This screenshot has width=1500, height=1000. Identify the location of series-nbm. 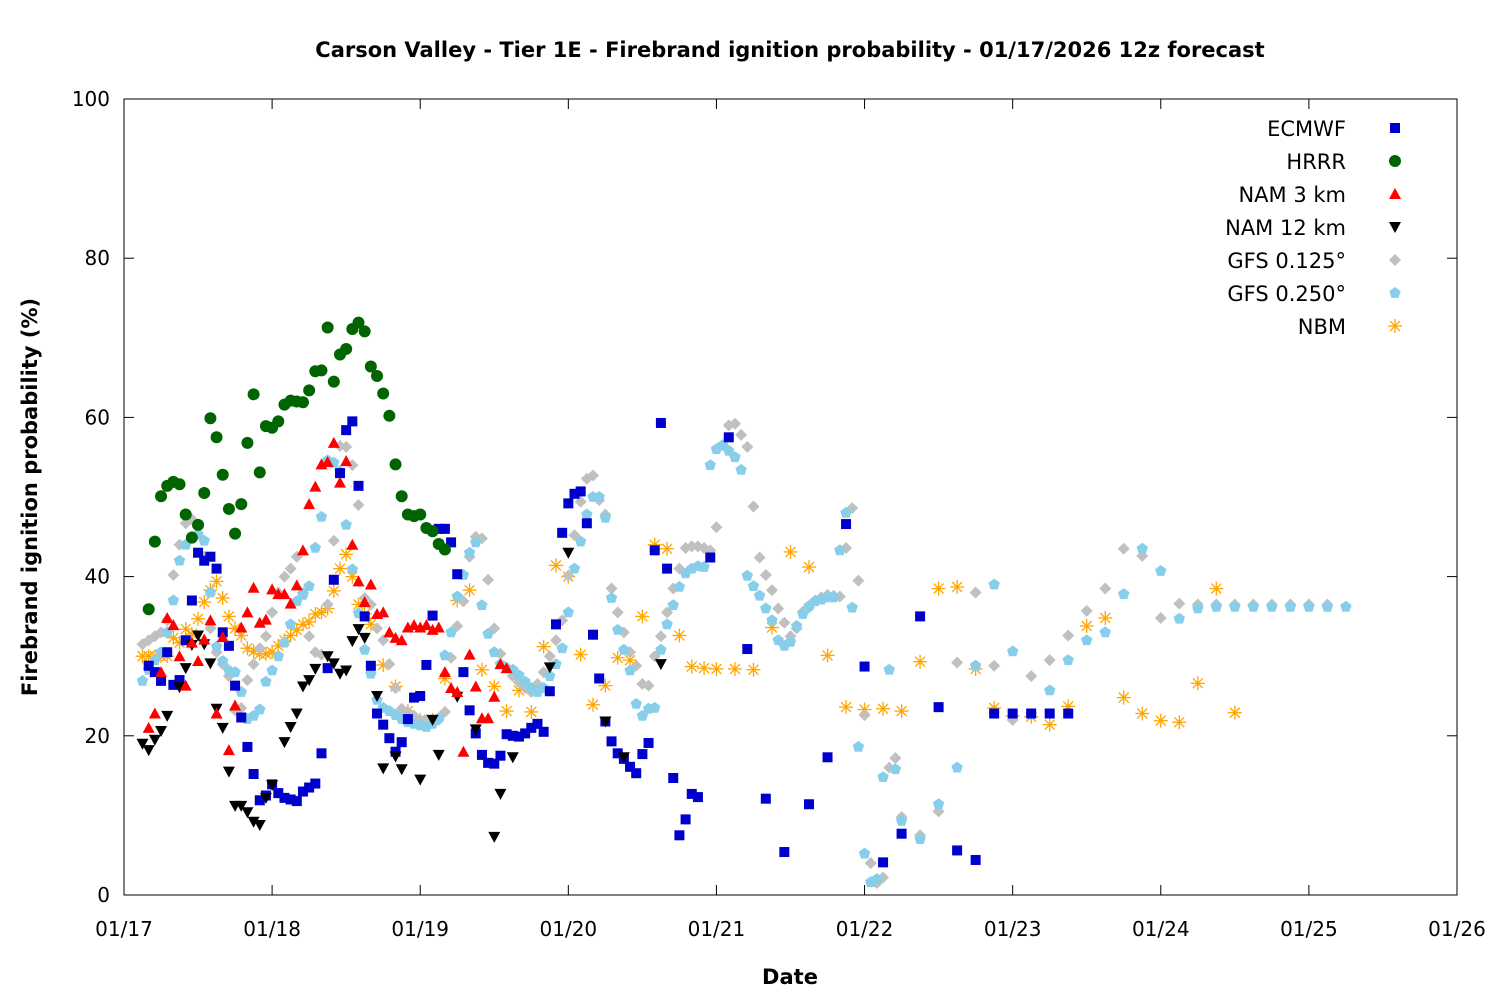
(688, 634).